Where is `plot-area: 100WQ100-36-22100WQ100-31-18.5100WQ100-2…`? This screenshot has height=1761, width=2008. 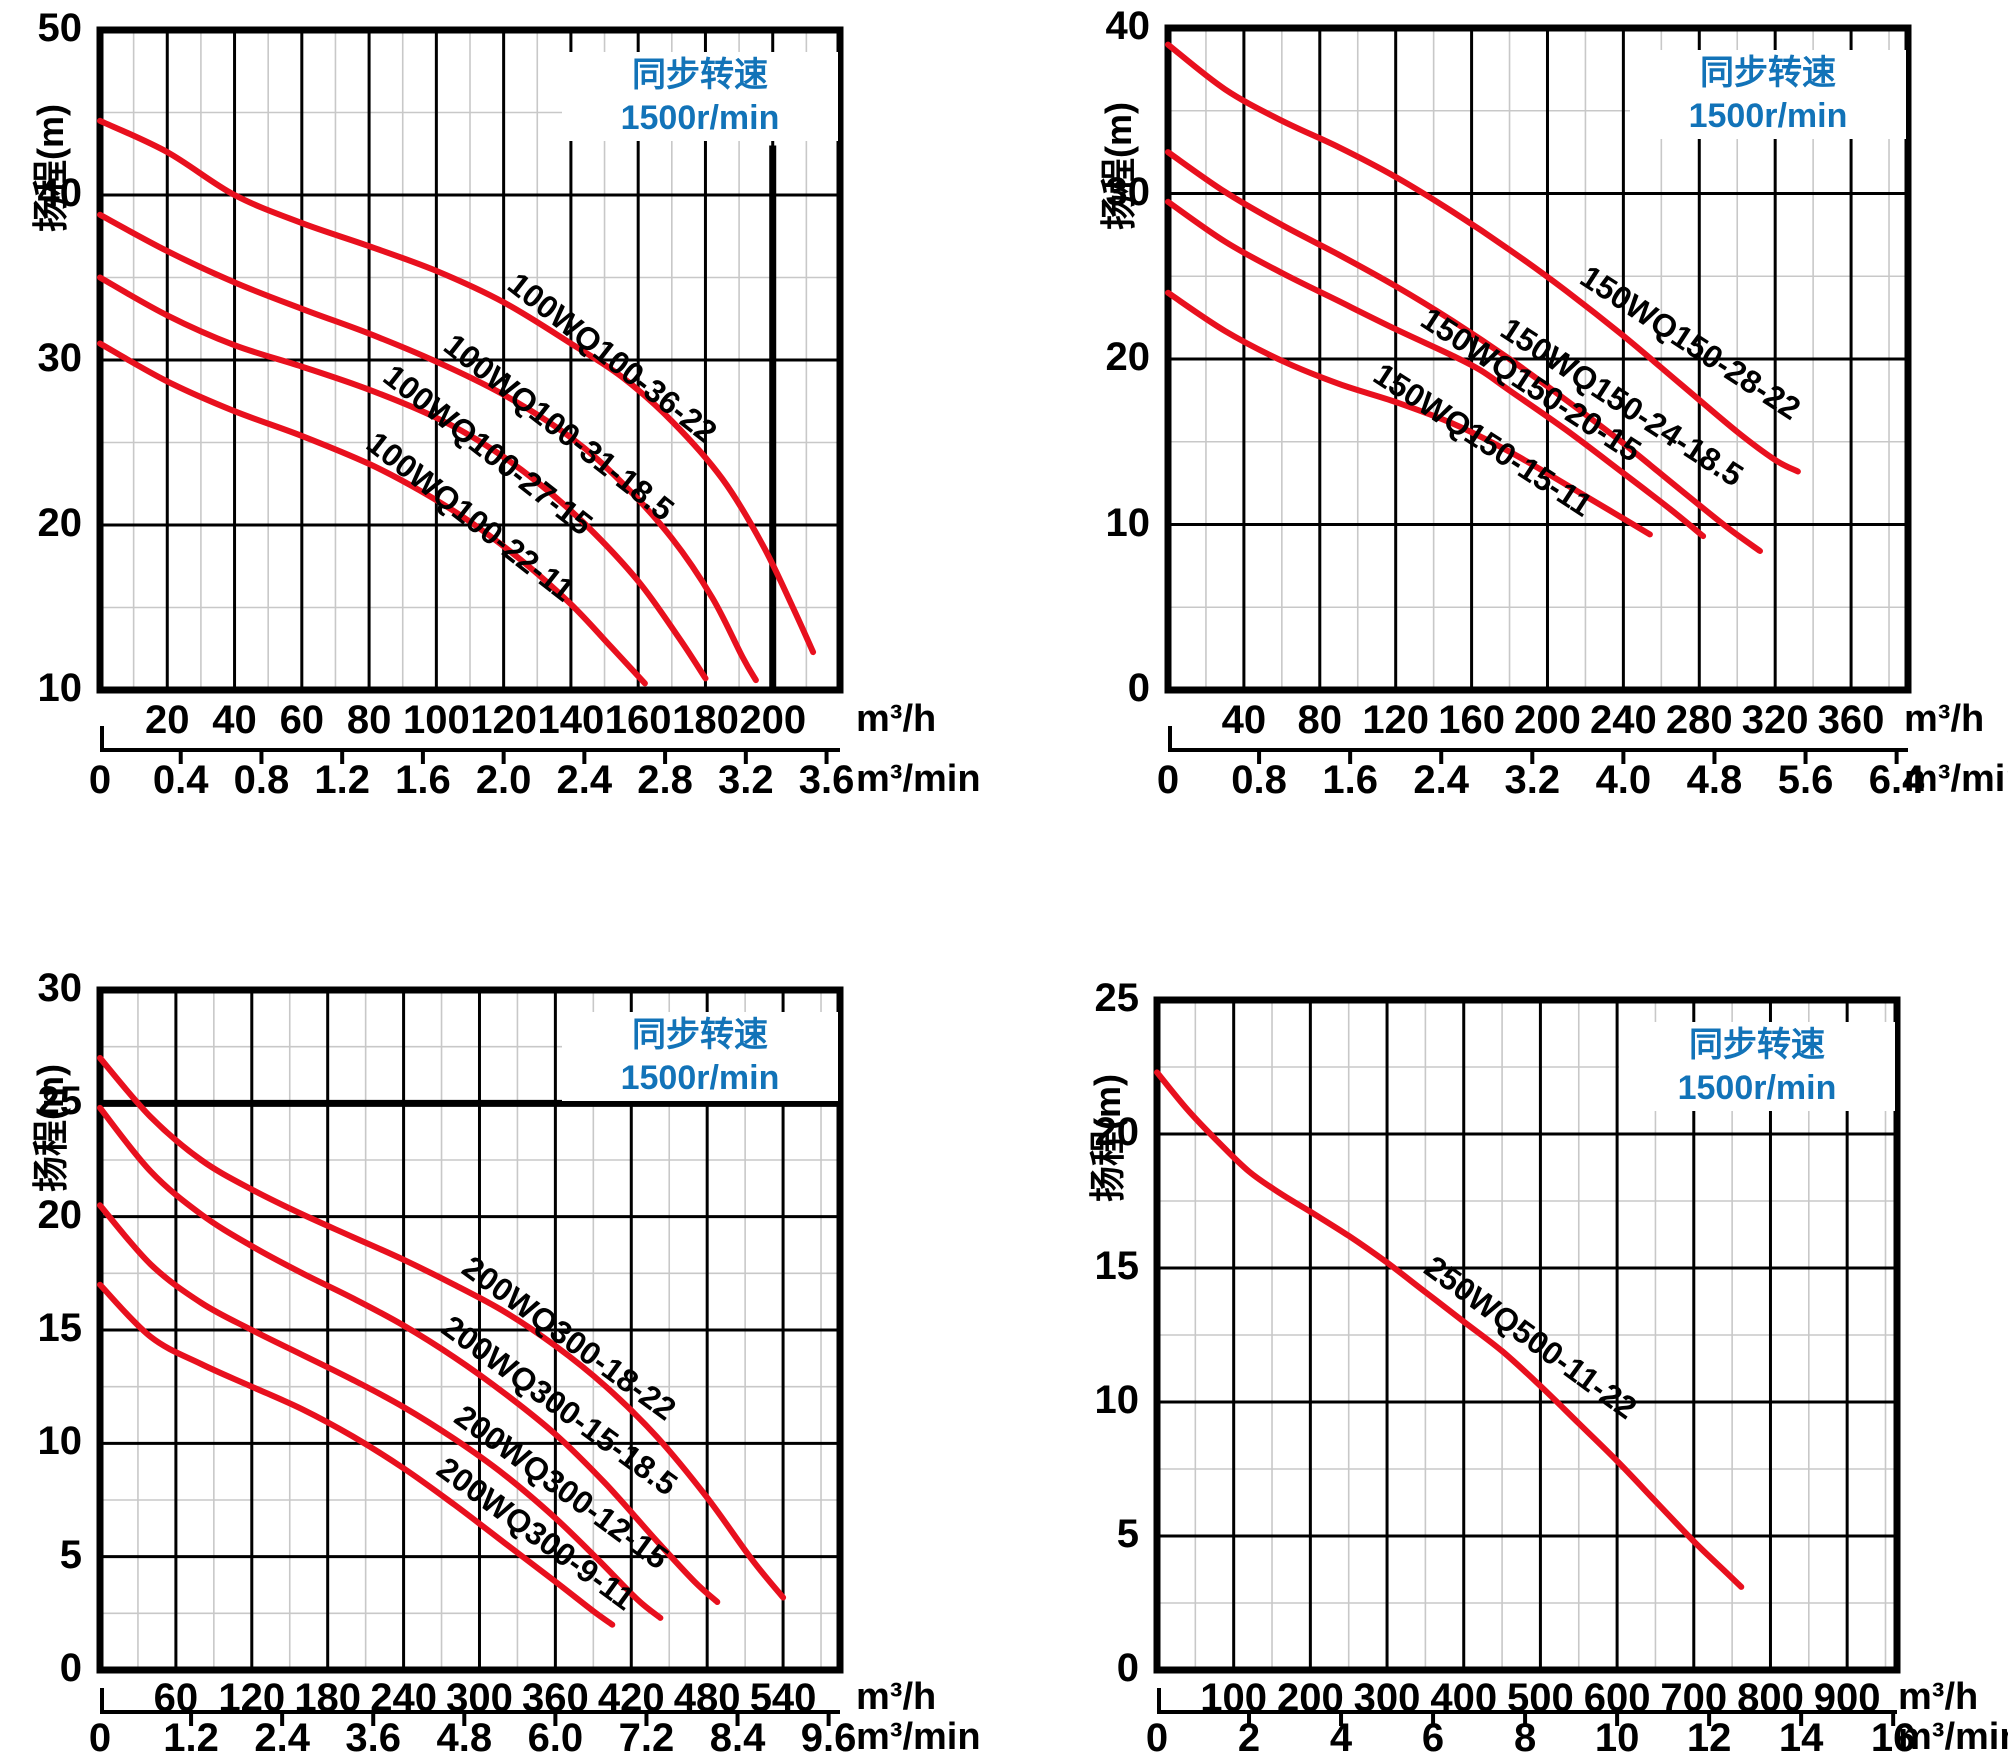
plot-area: 100WQ100-36-22100WQ100-31-18.5100WQ100-2… is located at coordinates (470, 360).